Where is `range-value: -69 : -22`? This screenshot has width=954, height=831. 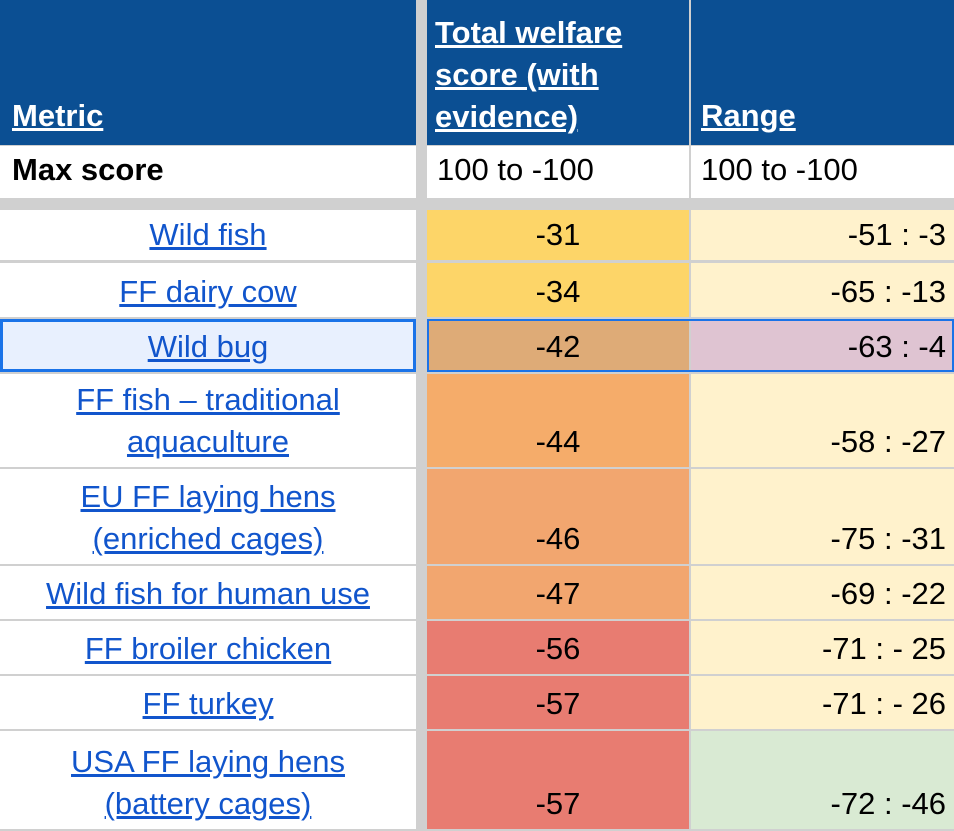
range-value: -69 : -22 is located at coordinates (888, 593).